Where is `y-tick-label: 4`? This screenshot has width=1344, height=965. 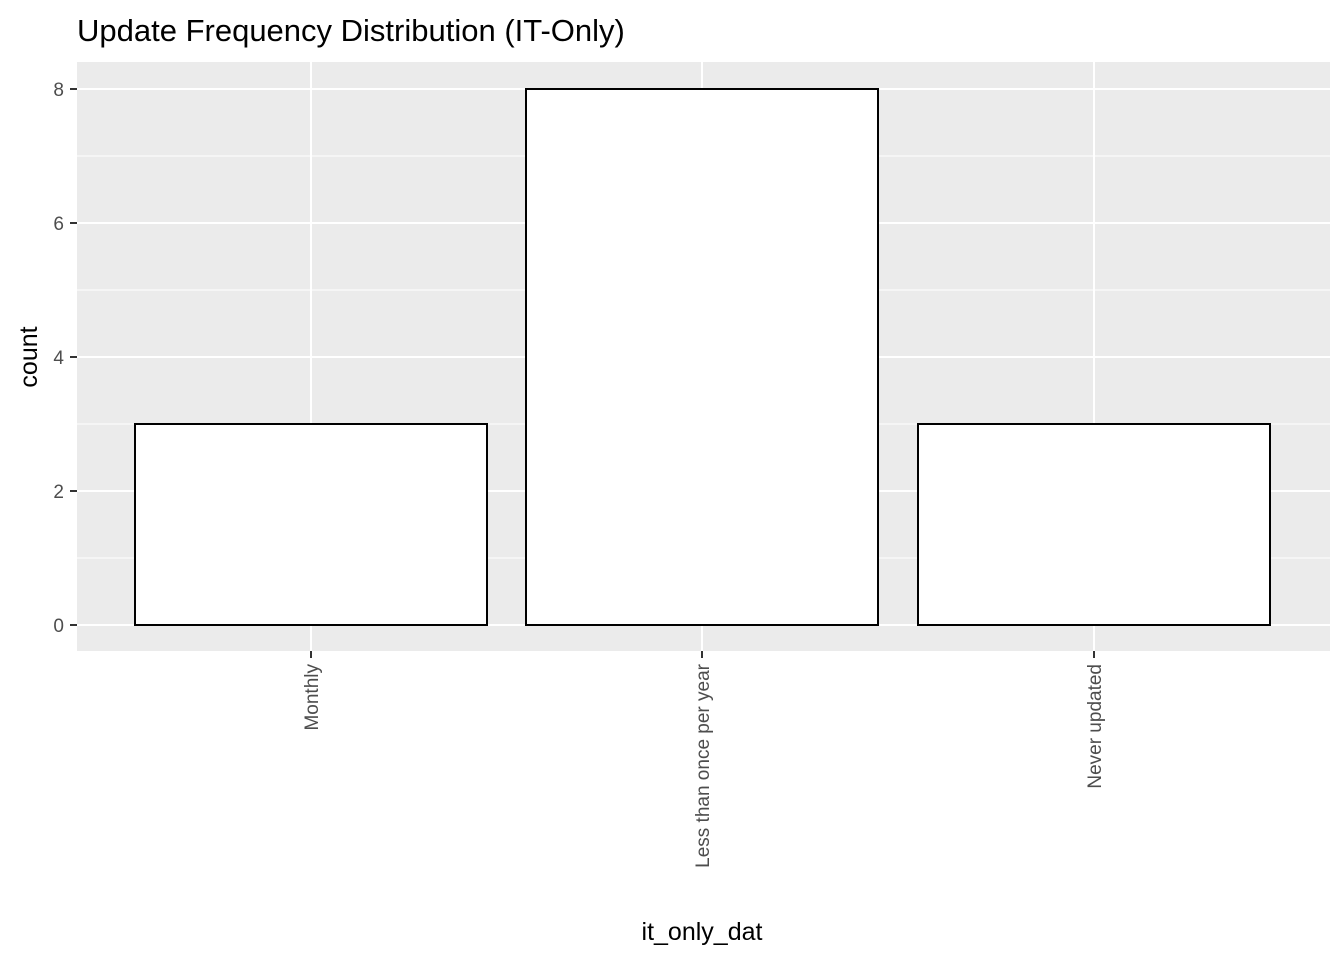 y-tick-label: 4 is located at coordinates (58, 358).